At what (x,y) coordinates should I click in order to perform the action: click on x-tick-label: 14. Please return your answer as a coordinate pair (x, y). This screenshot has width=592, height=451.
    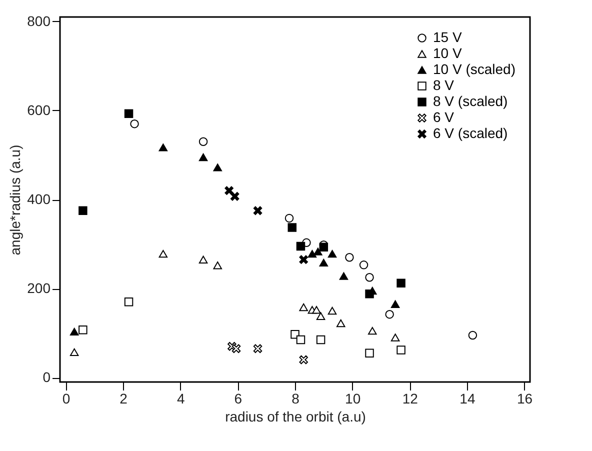
    Looking at the image, I should click on (468, 398).